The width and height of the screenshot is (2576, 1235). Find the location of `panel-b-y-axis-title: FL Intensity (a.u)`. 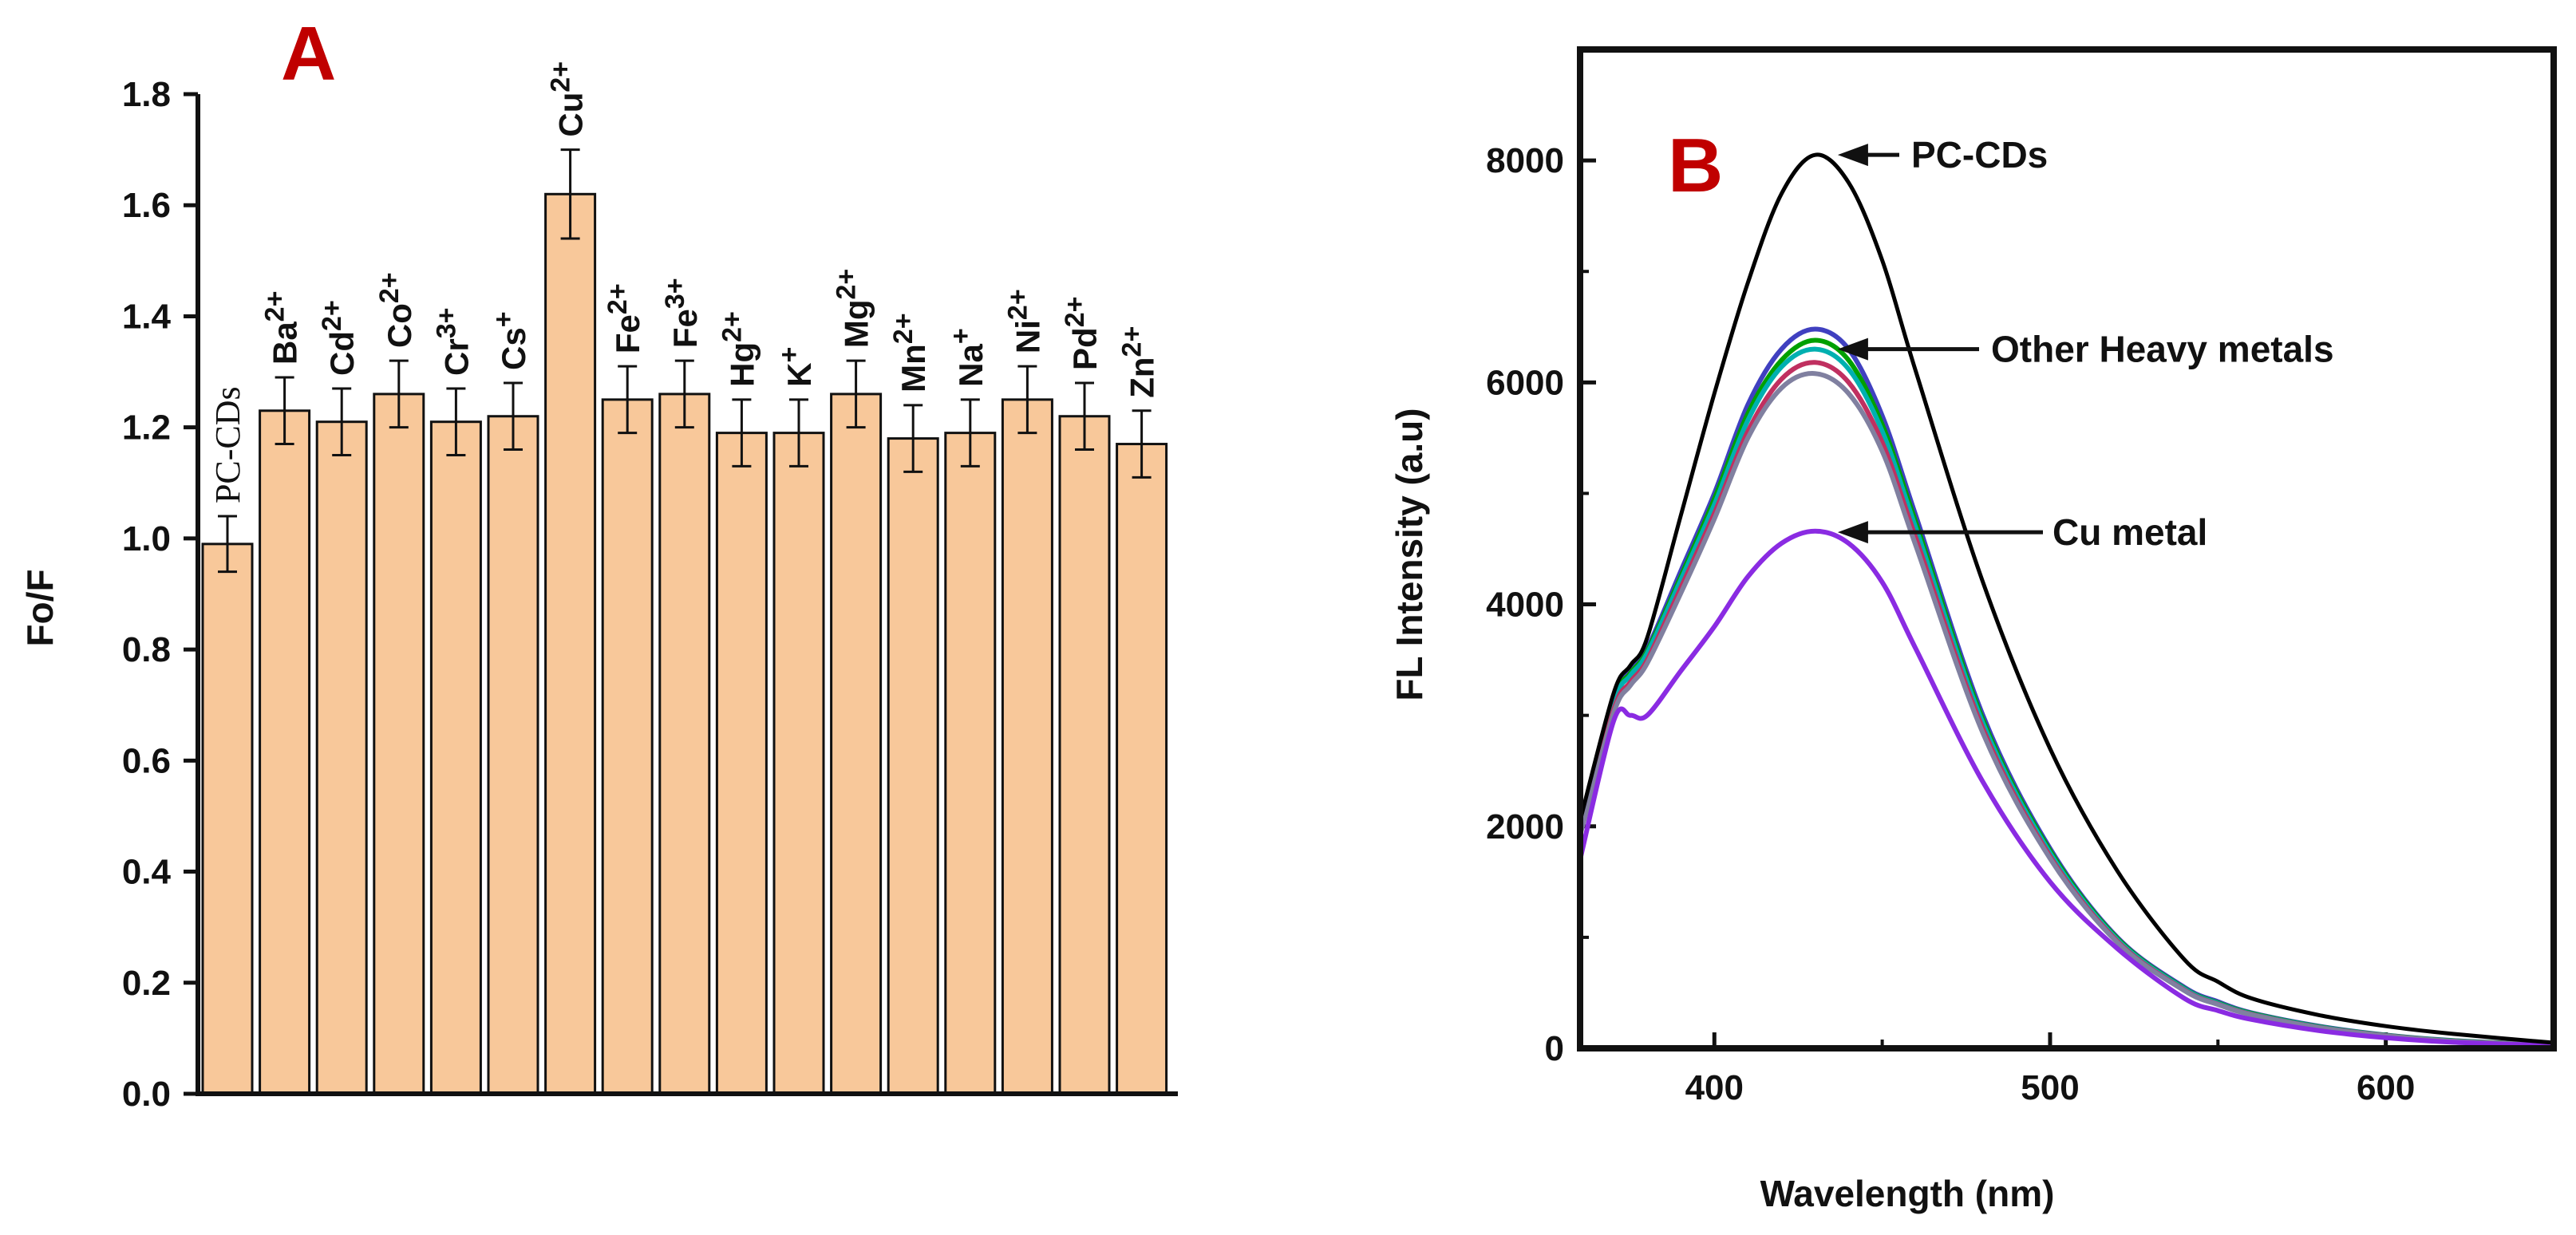

panel-b-y-axis-title: FL Intensity (a.u) is located at coordinates (1409, 554).